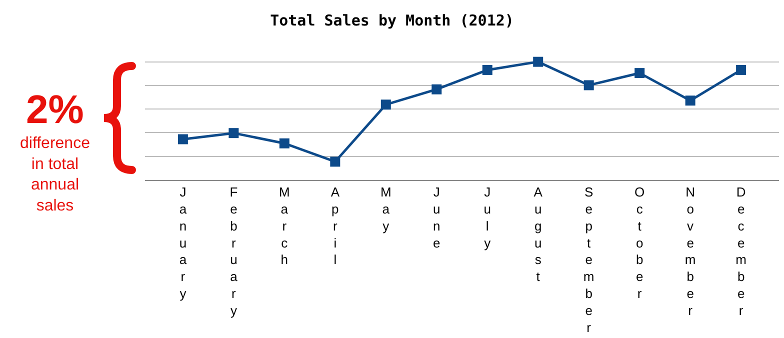 Image resolution: width=784 pixels, height=338 pixels. What do you see at coordinates (690, 251) in the screenshot?
I see `x-tick-label: November` at bounding box center [690, 251].